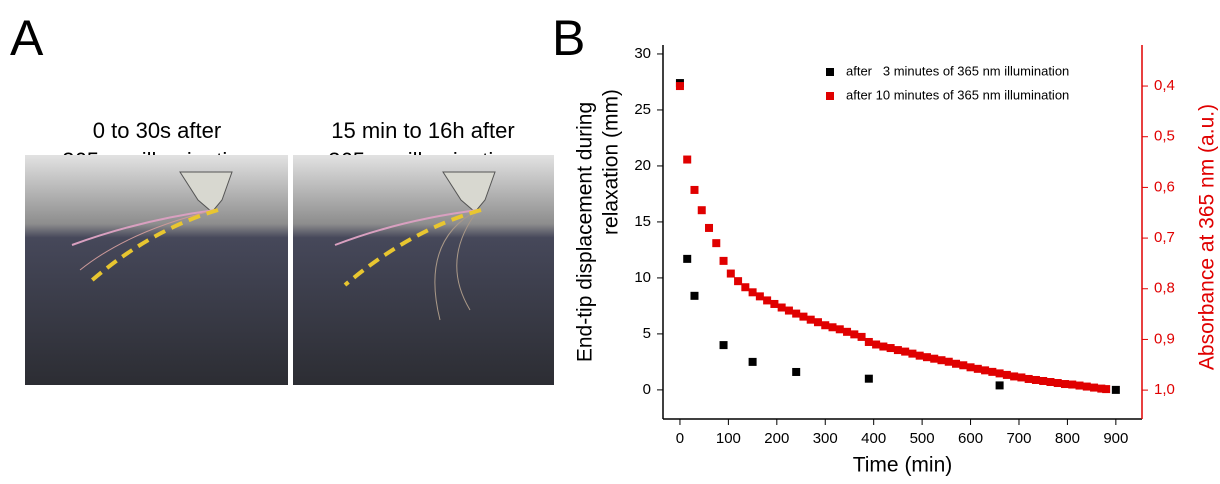  Describe the element at coordinates (1164, 186) in the screenshot. I see `y2-tick-label: 0,6` at that location.